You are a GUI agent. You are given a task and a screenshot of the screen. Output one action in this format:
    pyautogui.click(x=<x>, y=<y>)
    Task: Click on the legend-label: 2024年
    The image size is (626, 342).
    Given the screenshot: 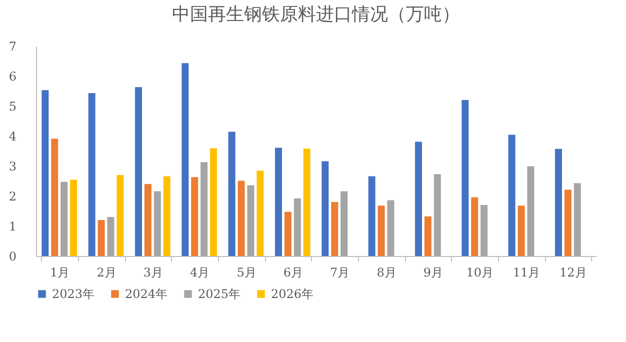 What is the action you would take?
    pyautogui.click(x=146, y=294)
    